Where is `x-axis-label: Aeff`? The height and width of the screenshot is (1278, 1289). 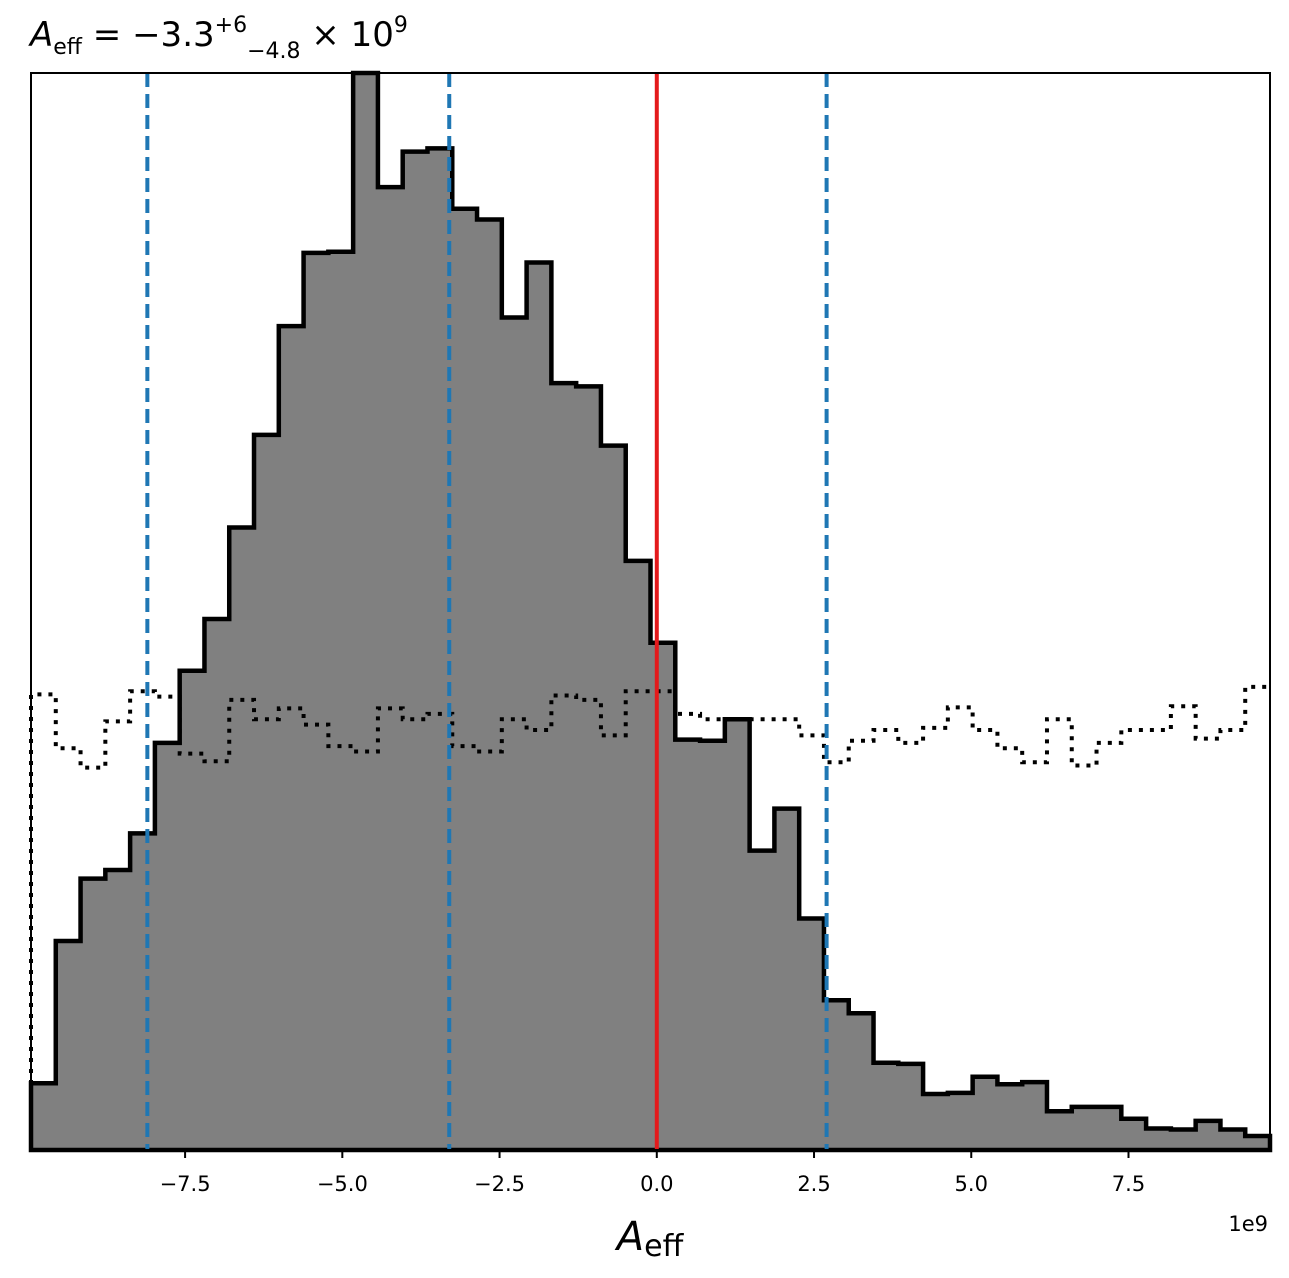
x-axis-label: Aeff is located at coordinates (649, 1239).